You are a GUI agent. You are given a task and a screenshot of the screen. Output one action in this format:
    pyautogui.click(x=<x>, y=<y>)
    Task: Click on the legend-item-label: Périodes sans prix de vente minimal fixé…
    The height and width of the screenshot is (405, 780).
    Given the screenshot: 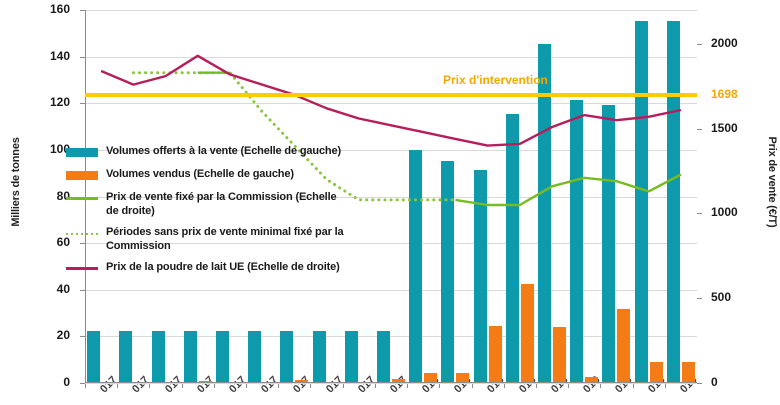 What is the action you would take?
    pyautogui.click(x=225, y=239)
    